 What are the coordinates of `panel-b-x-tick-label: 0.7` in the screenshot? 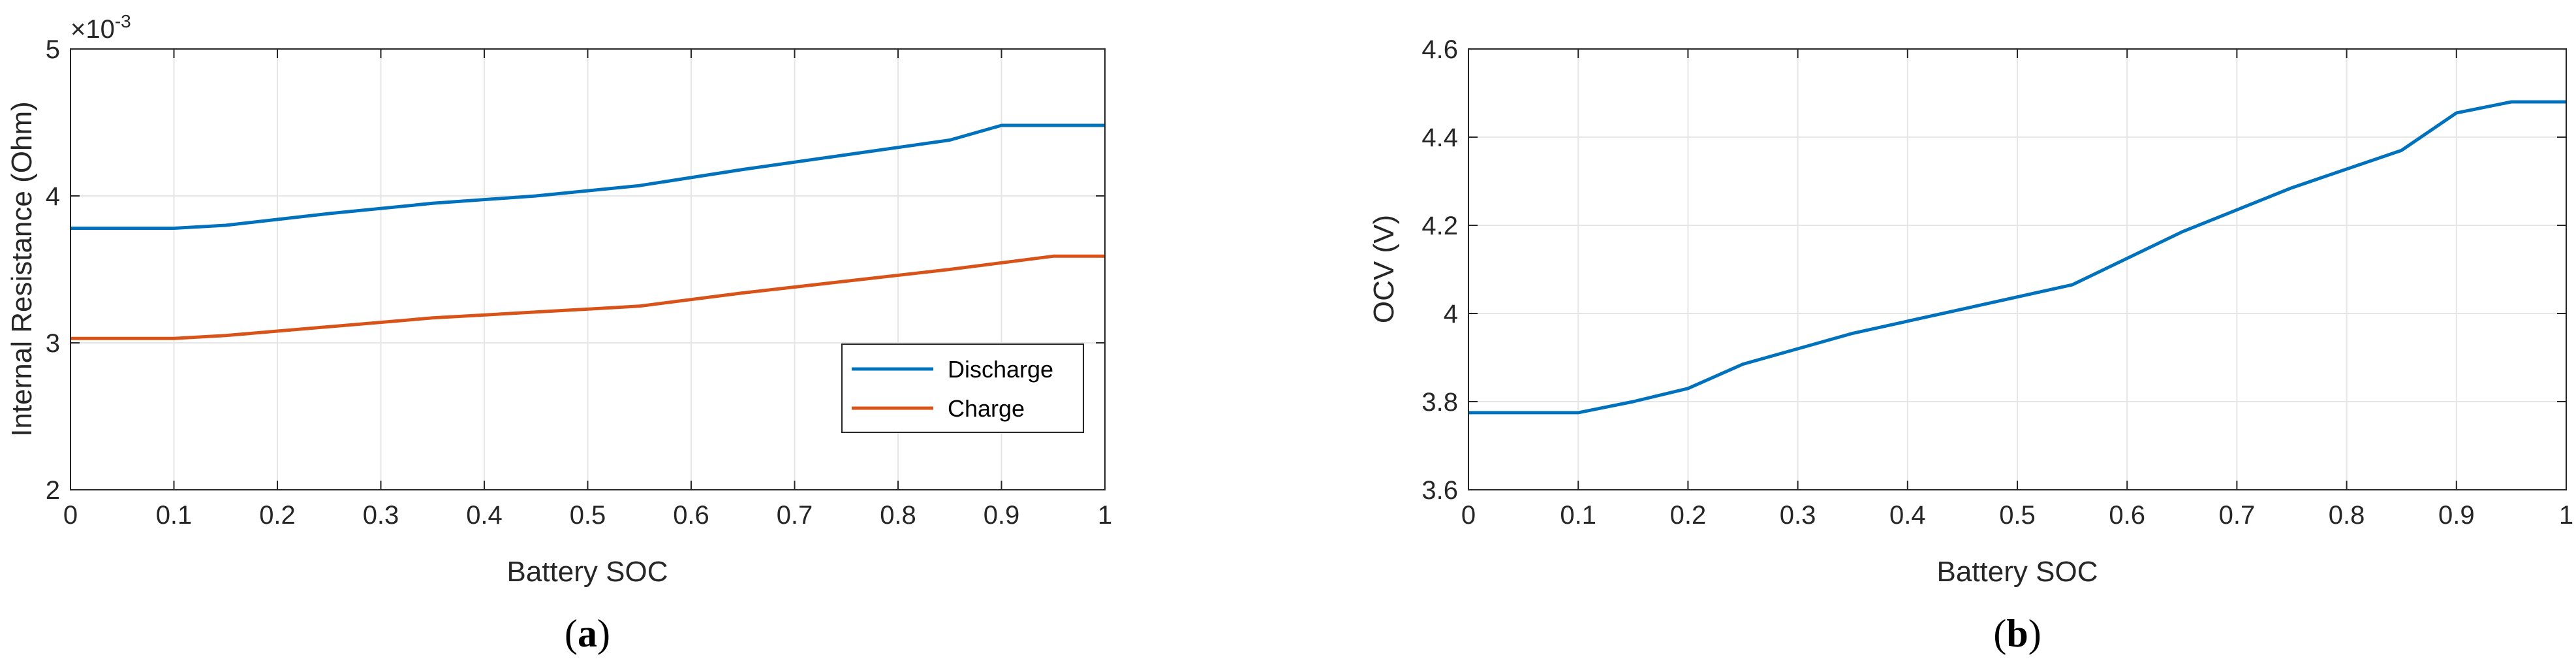 It's located at (2237, 515).